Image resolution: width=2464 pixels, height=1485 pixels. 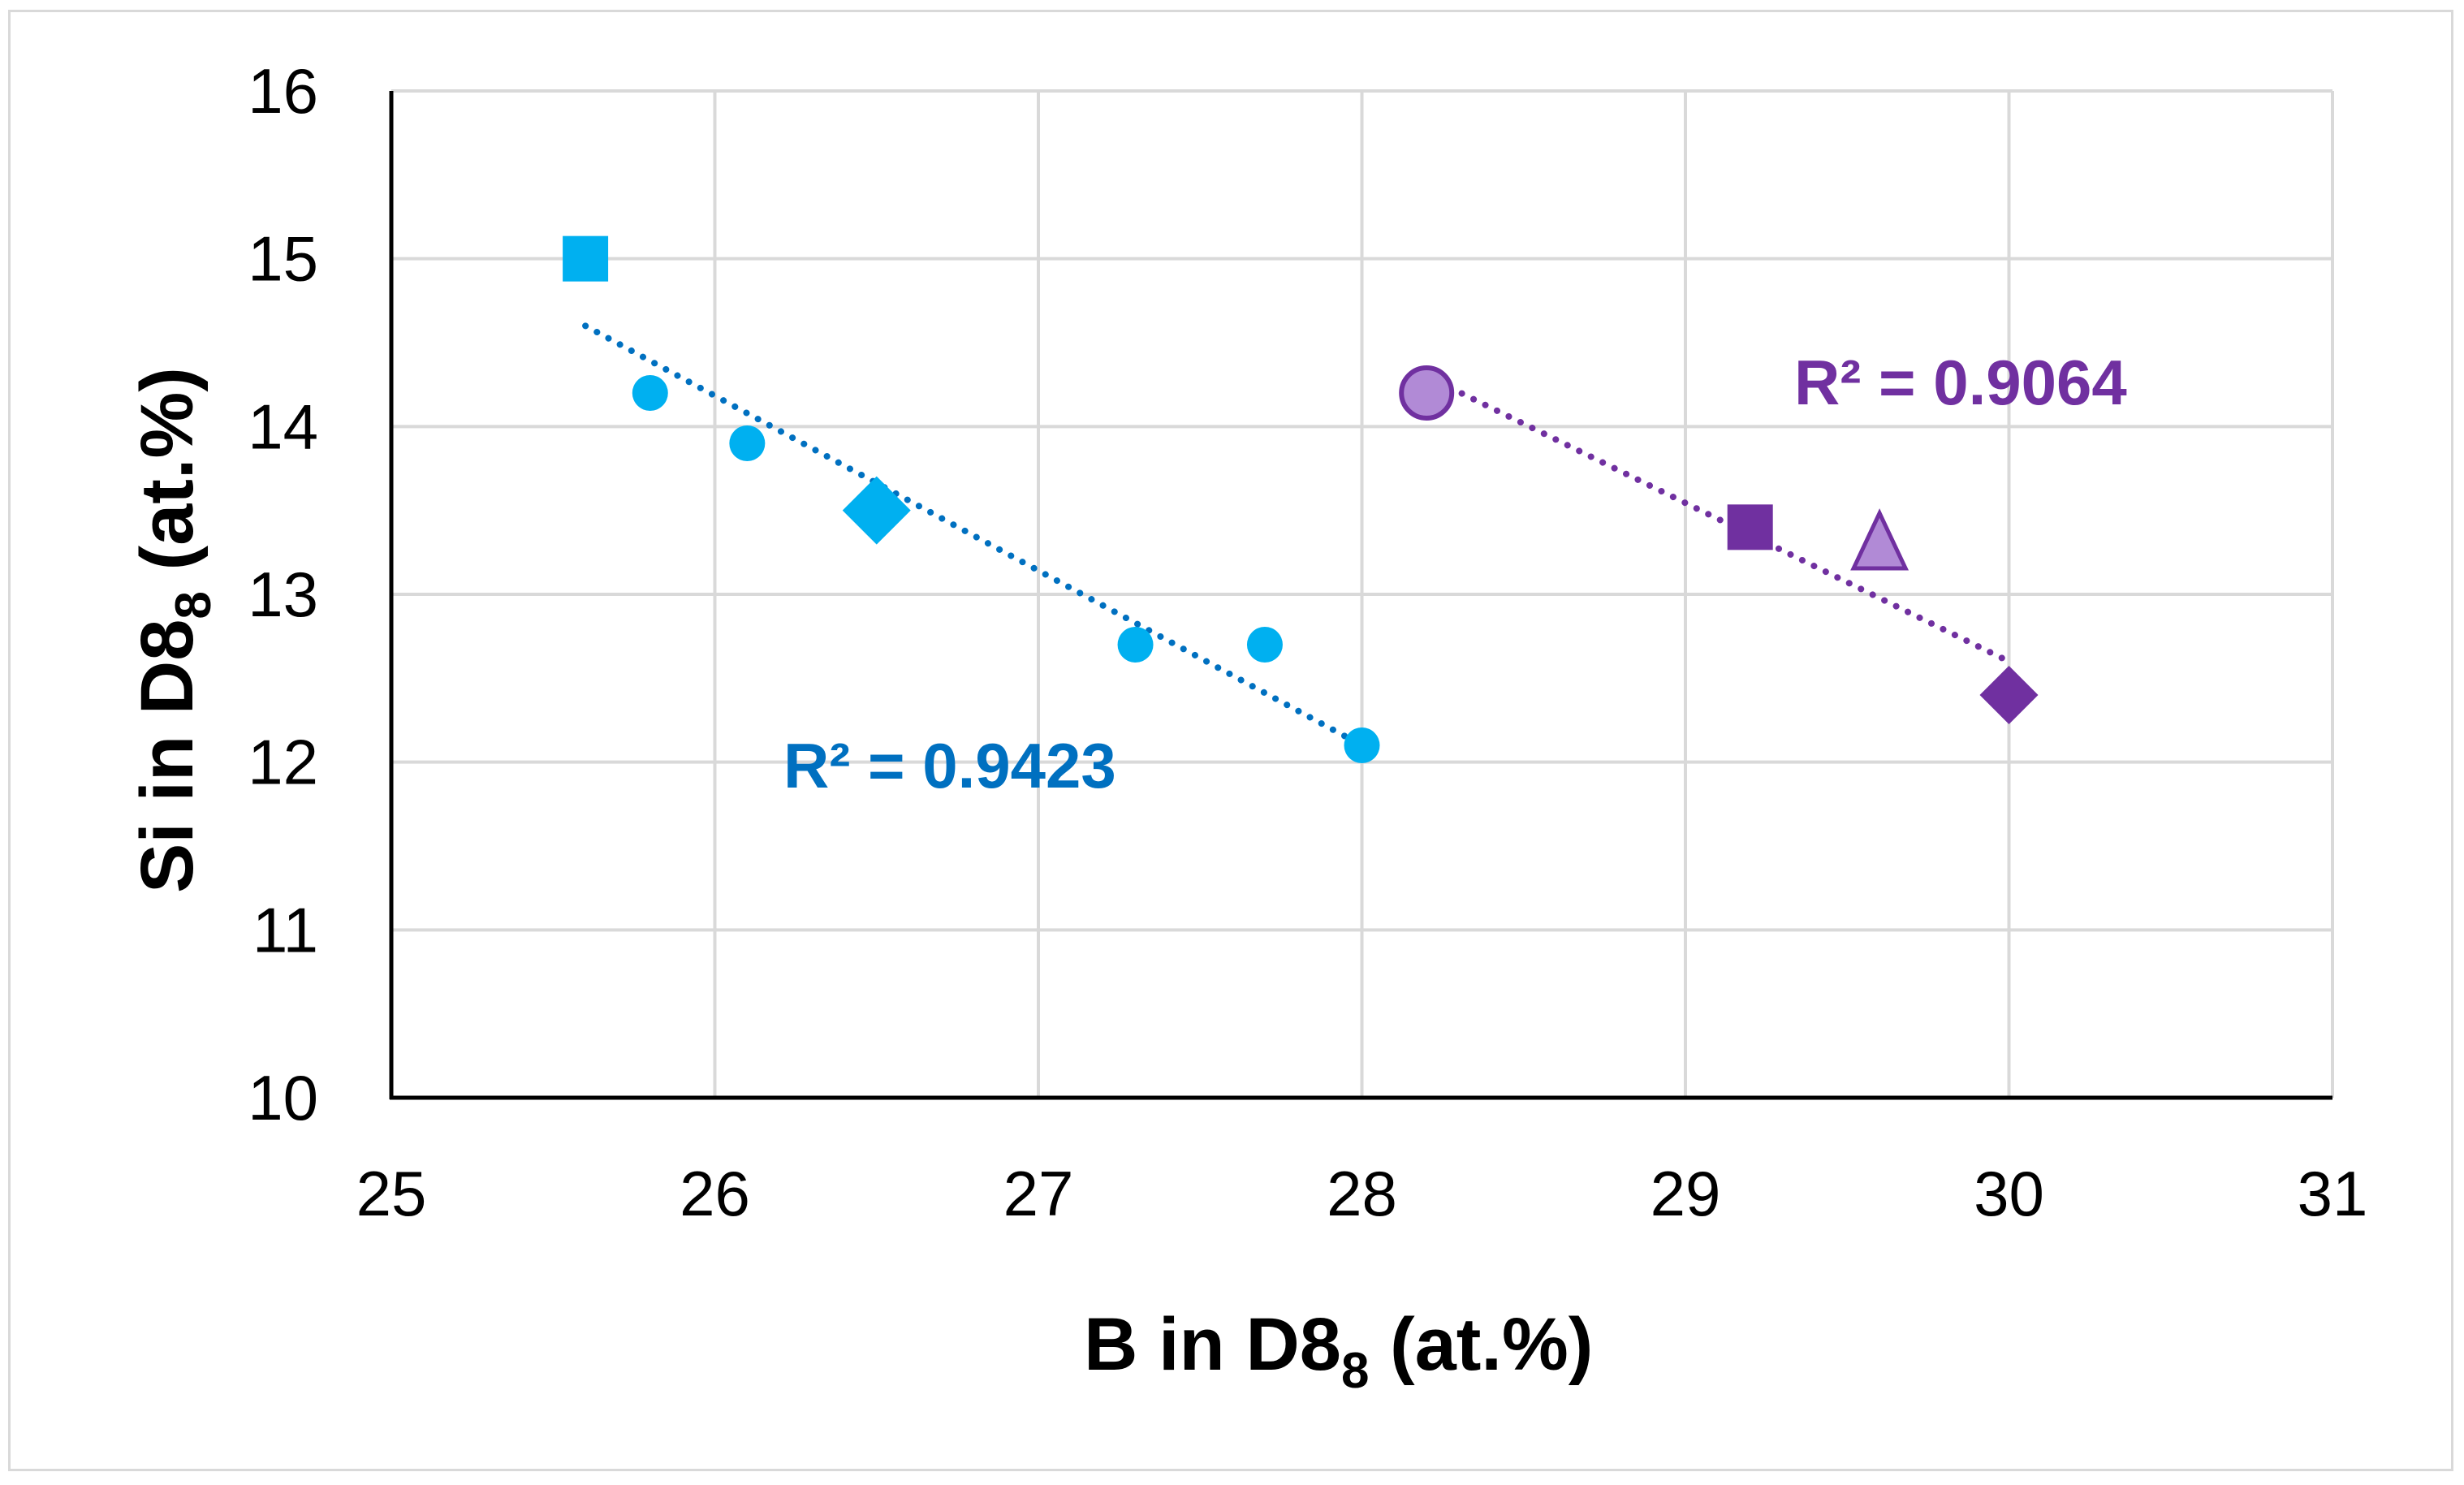 I want to click on x-tick-label: 29, so click(x=1686, y=1193).